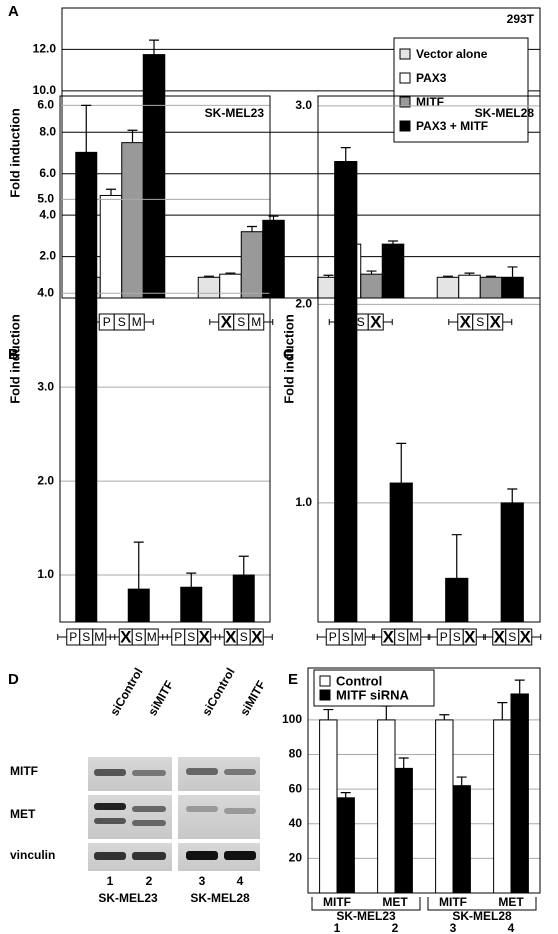 This screenshot has height=934, width=558. What do you see at coordinates (453, 902) in the screenshot?
I see `x-tick-label: MITF` at bounding box center [453, 902].